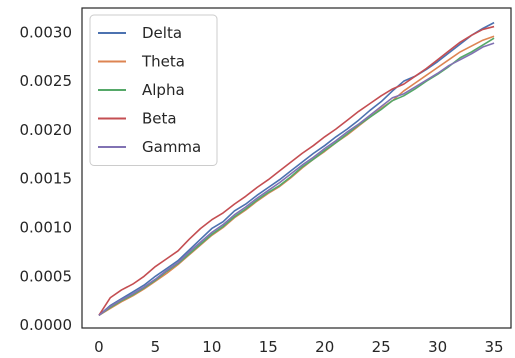 The image size is (515, 358). What do you see at coordinates (46, 325) in the screenshot?
I see `y-tick-label: 0.0000` at bounding box center [46, 325].